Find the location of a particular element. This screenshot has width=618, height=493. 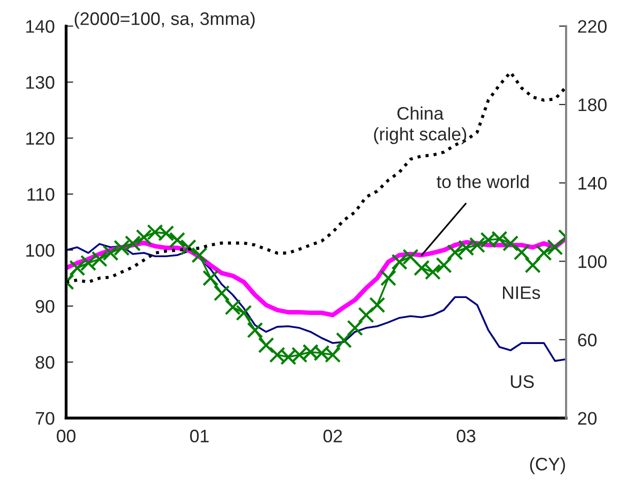

y-tick-label: 140 is located at coordinates (40, 26).